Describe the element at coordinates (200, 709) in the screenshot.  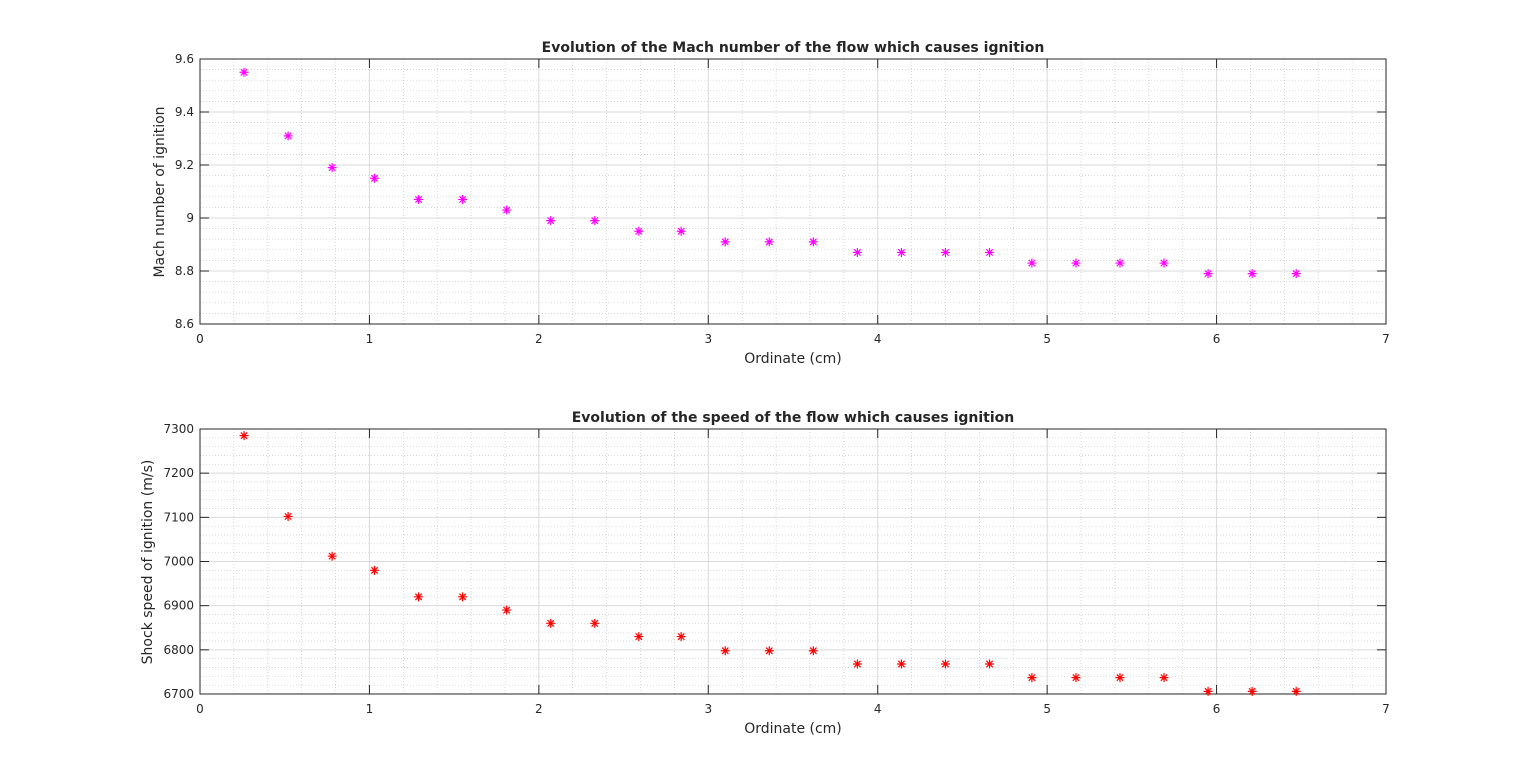
I see `speed-xtick-label: 0` at that location.